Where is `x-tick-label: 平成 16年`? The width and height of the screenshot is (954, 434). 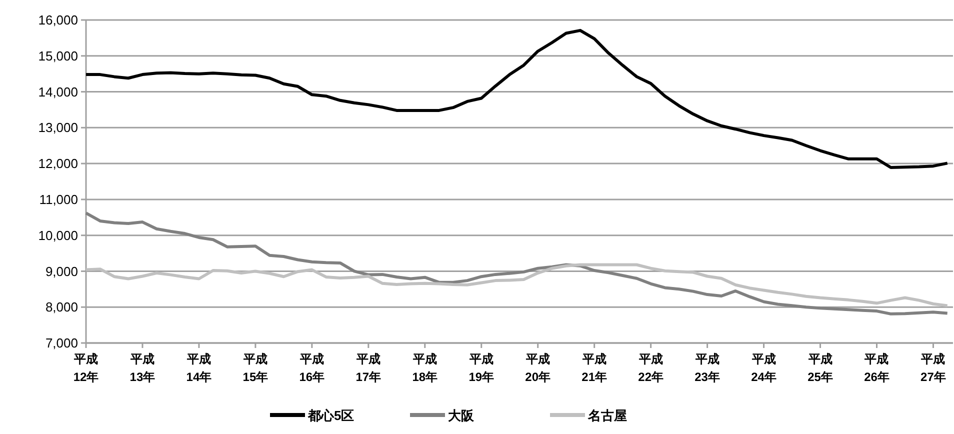 x-tick-label: 平成 16年 is located at coordinates (311, 368).